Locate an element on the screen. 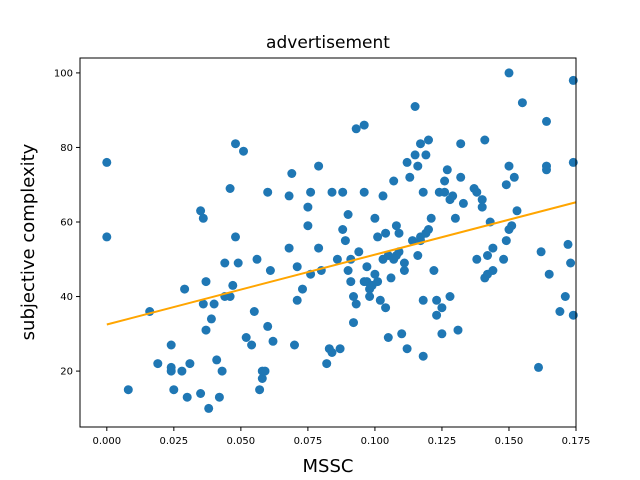 Image resolution: width=640 pixels, height=480 pixels. x-axis-label: MSSC is located at coordinates (328, 466).